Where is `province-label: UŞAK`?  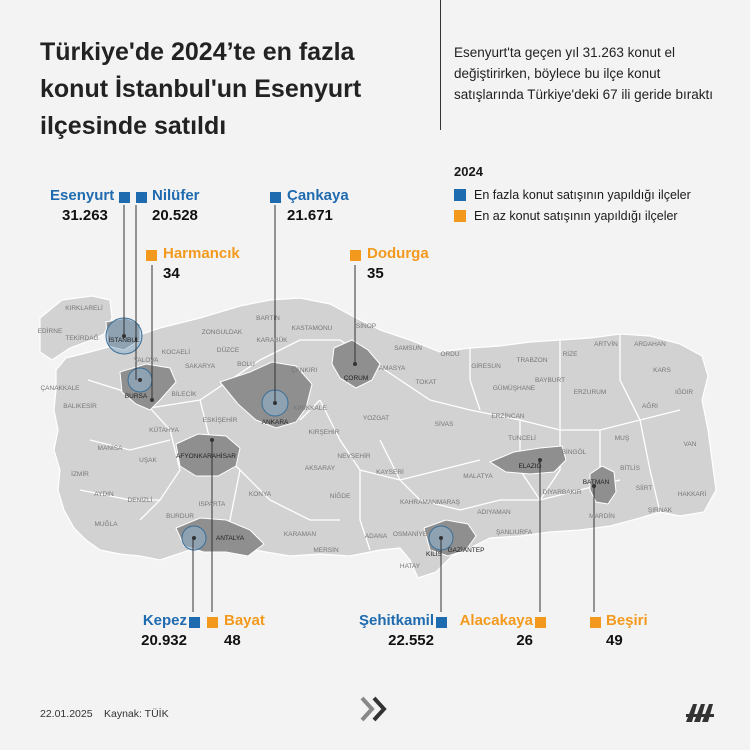 province-label: UŞAK is located at coordinates (148, 460).